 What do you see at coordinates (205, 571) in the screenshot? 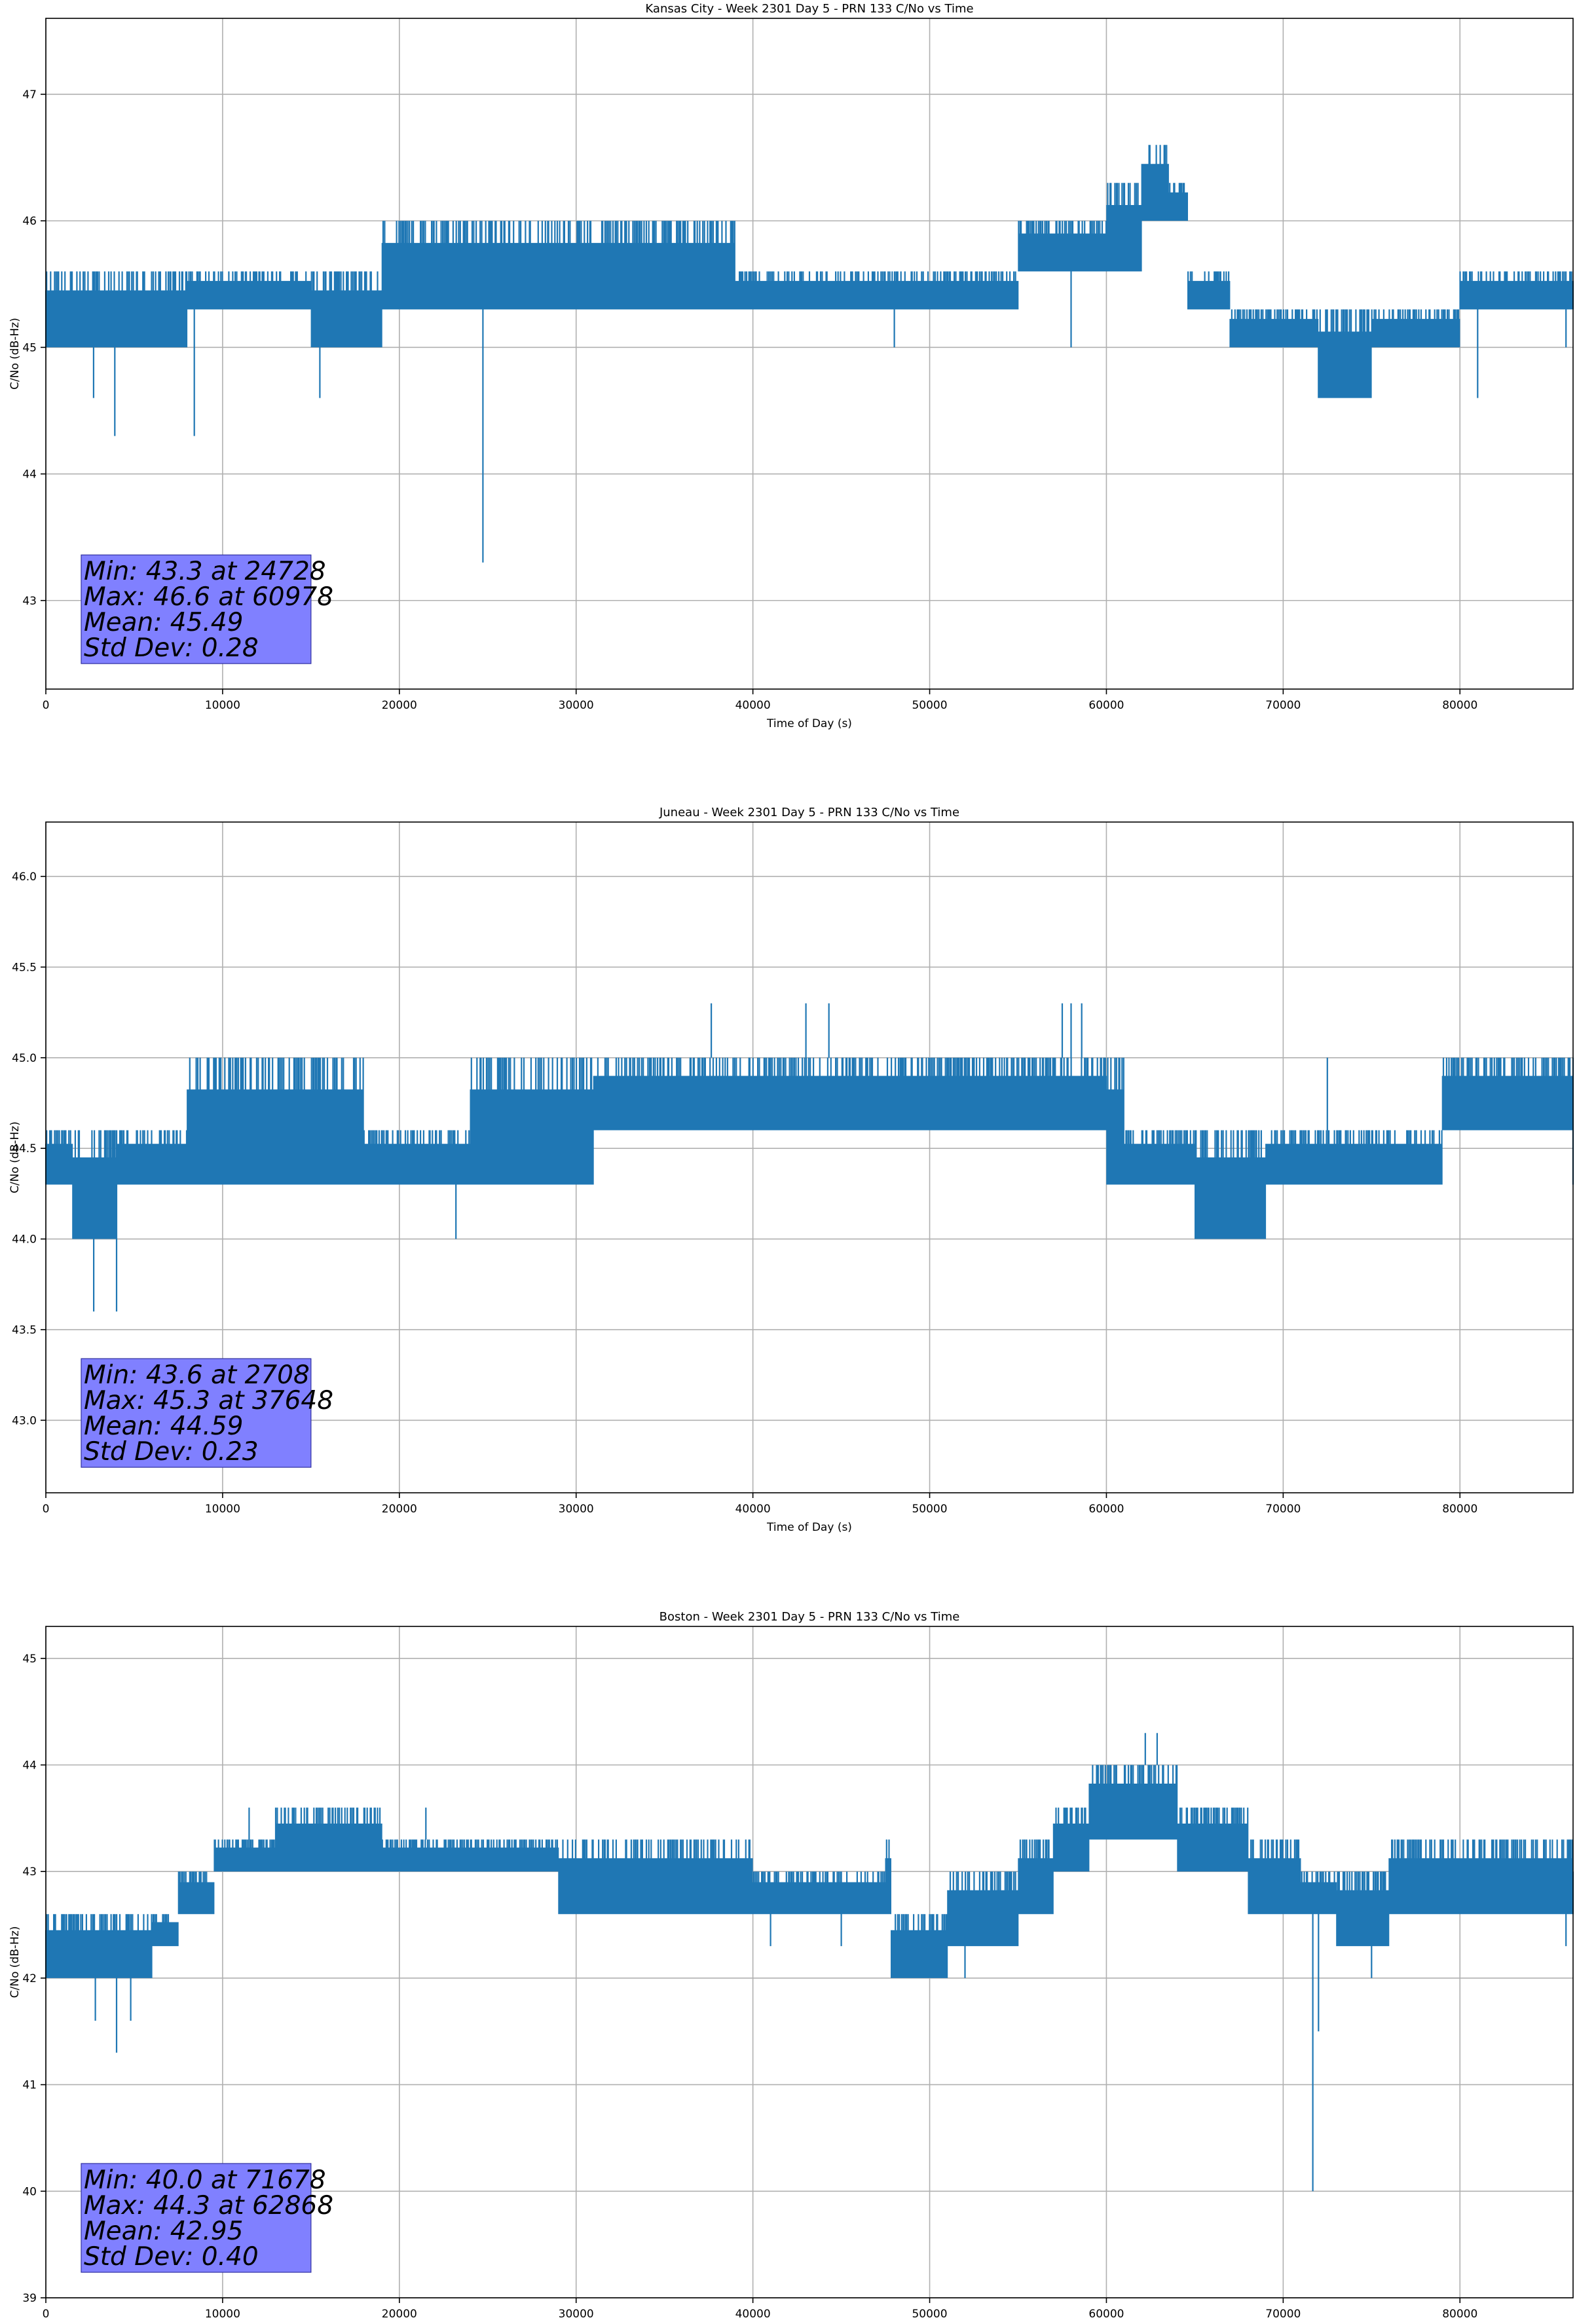
I see `stats-line: Min: 43.3 at 24728` at bounding box center [205, 571].